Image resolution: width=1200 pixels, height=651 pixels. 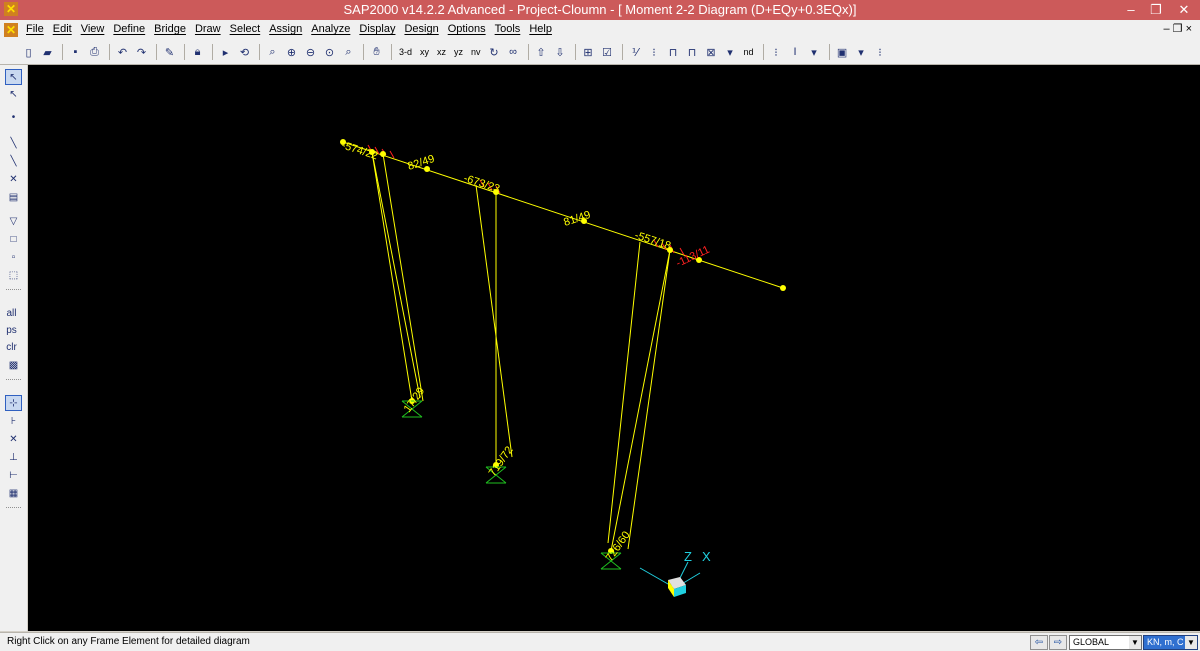 I want to click on section-icon: I, so click(x=795, y=52).